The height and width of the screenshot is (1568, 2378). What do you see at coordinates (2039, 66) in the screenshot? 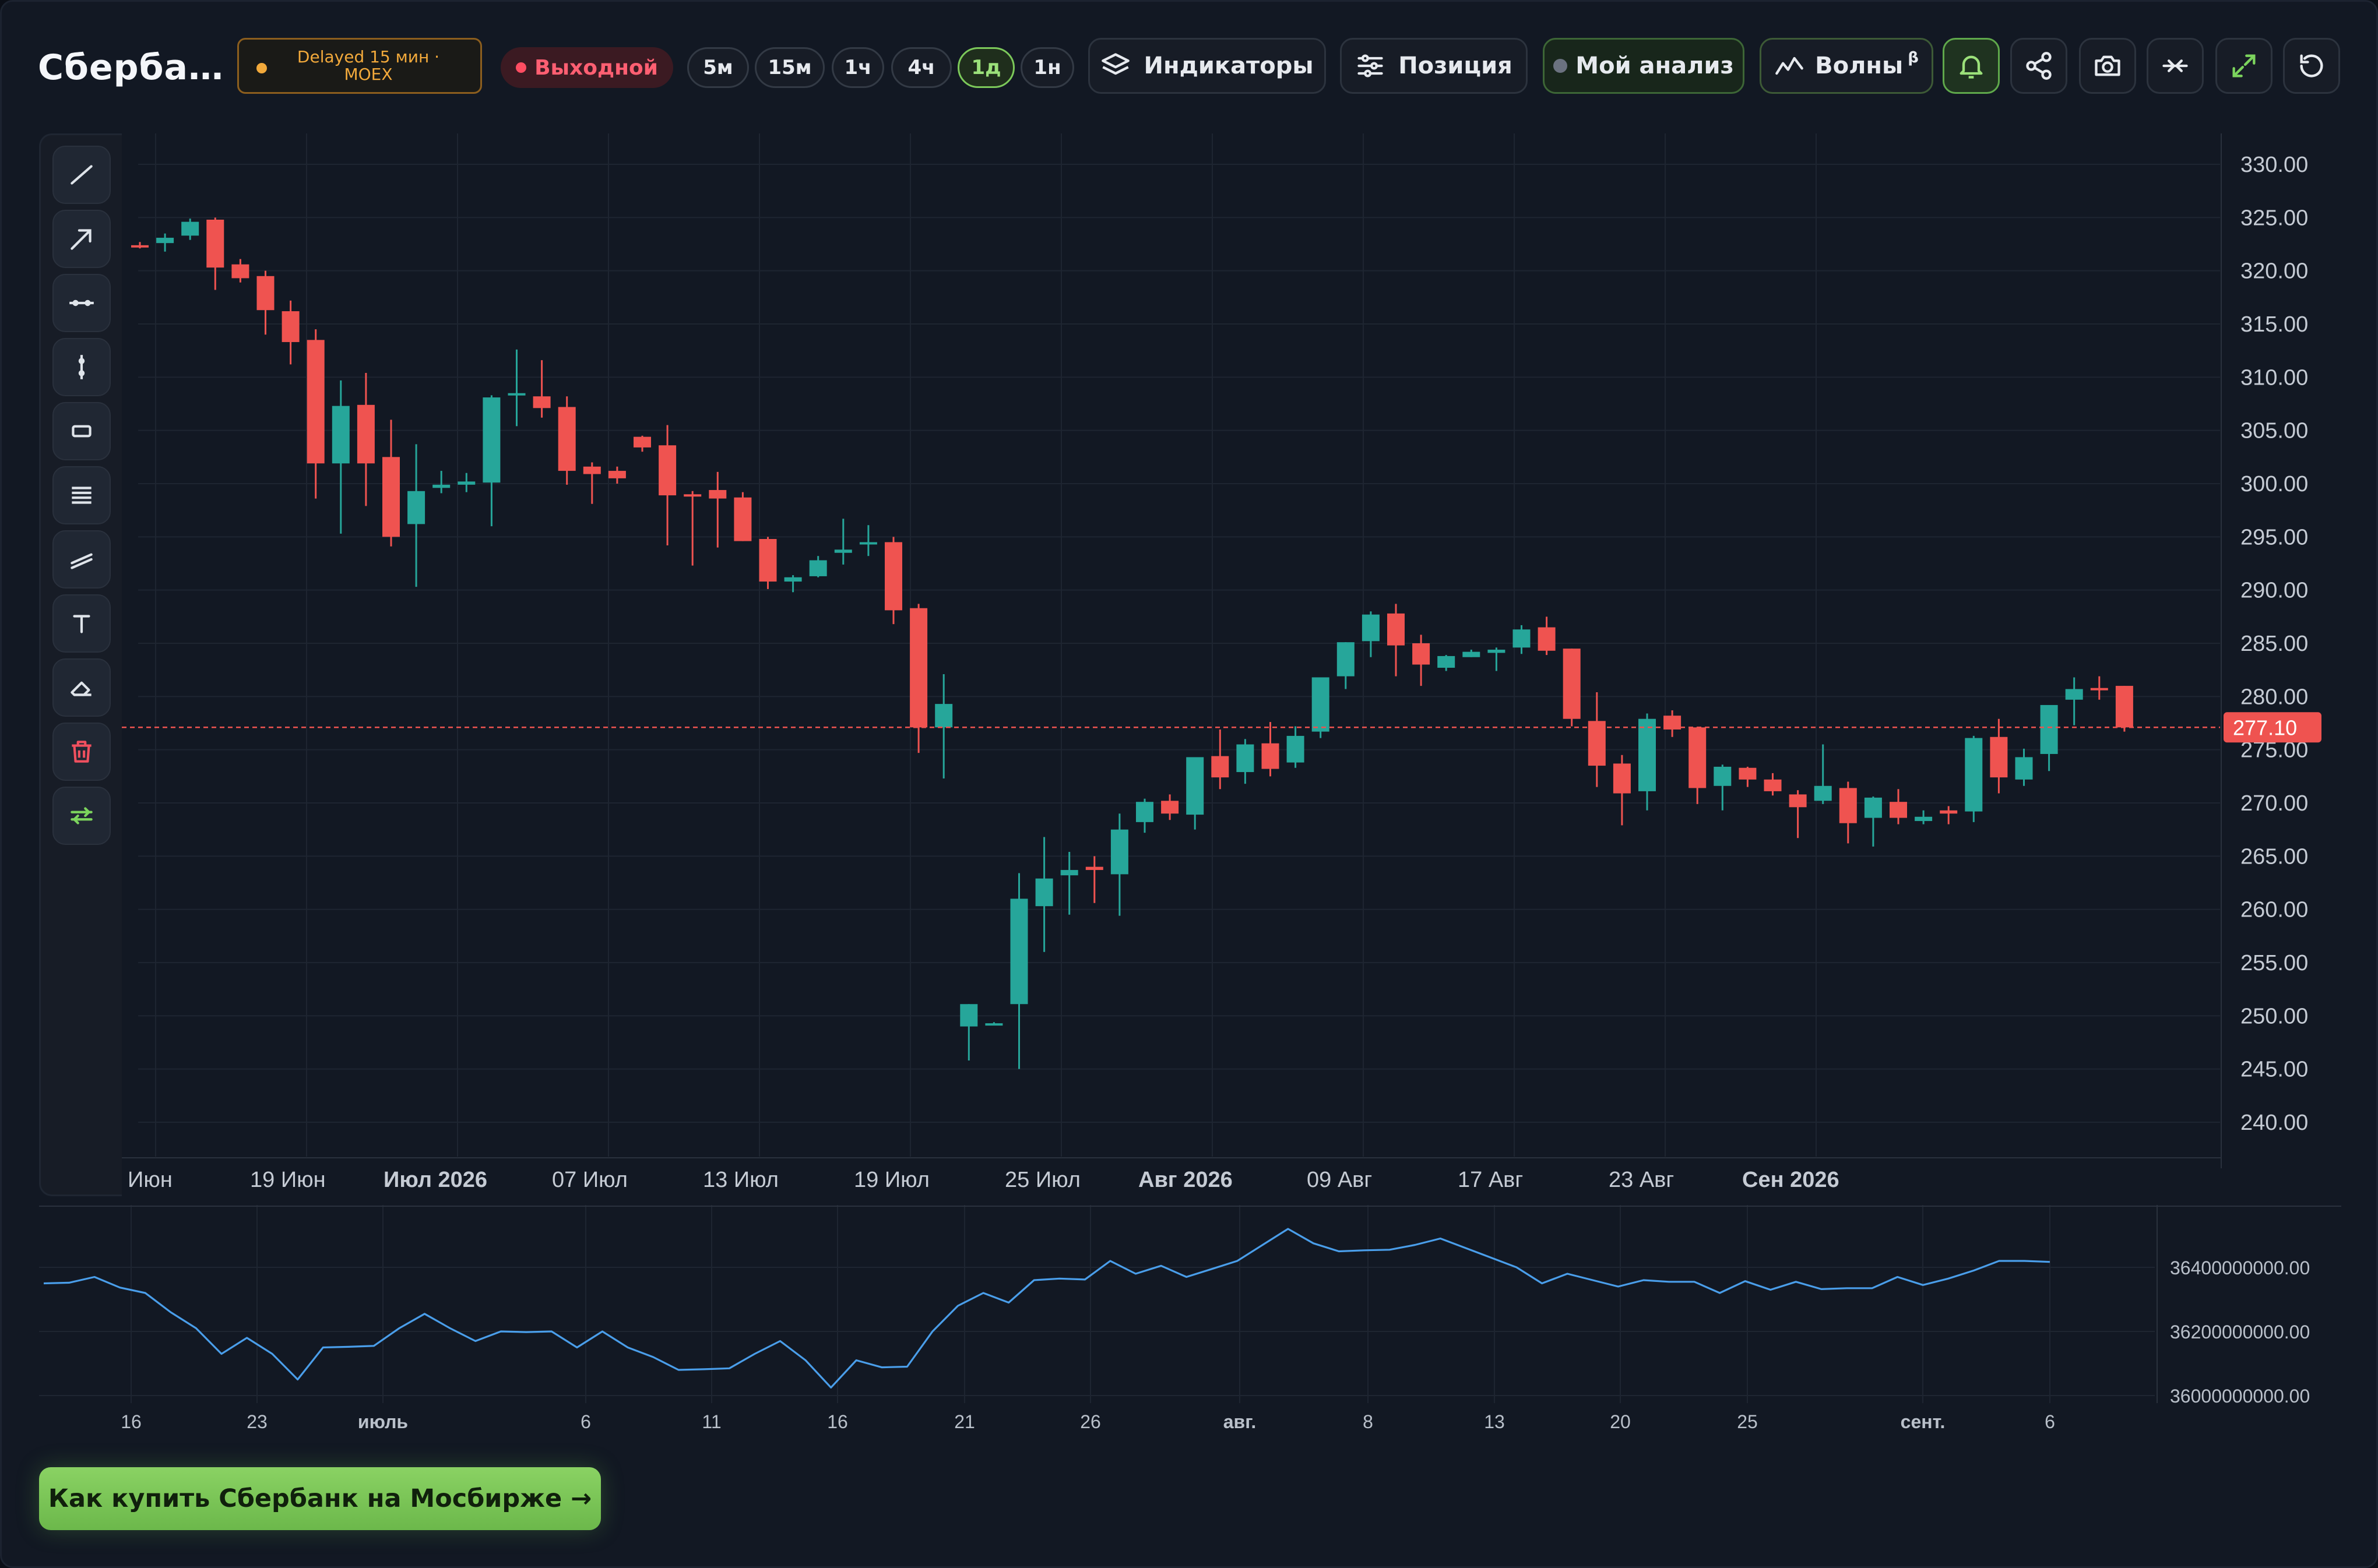
I see `share-button` at bounding box center [2039, 66].